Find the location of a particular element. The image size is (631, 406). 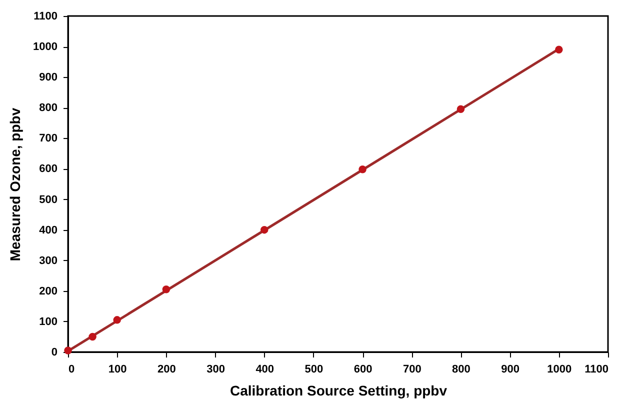

x-tick-label: 300 is located at coordinates (215, 370).